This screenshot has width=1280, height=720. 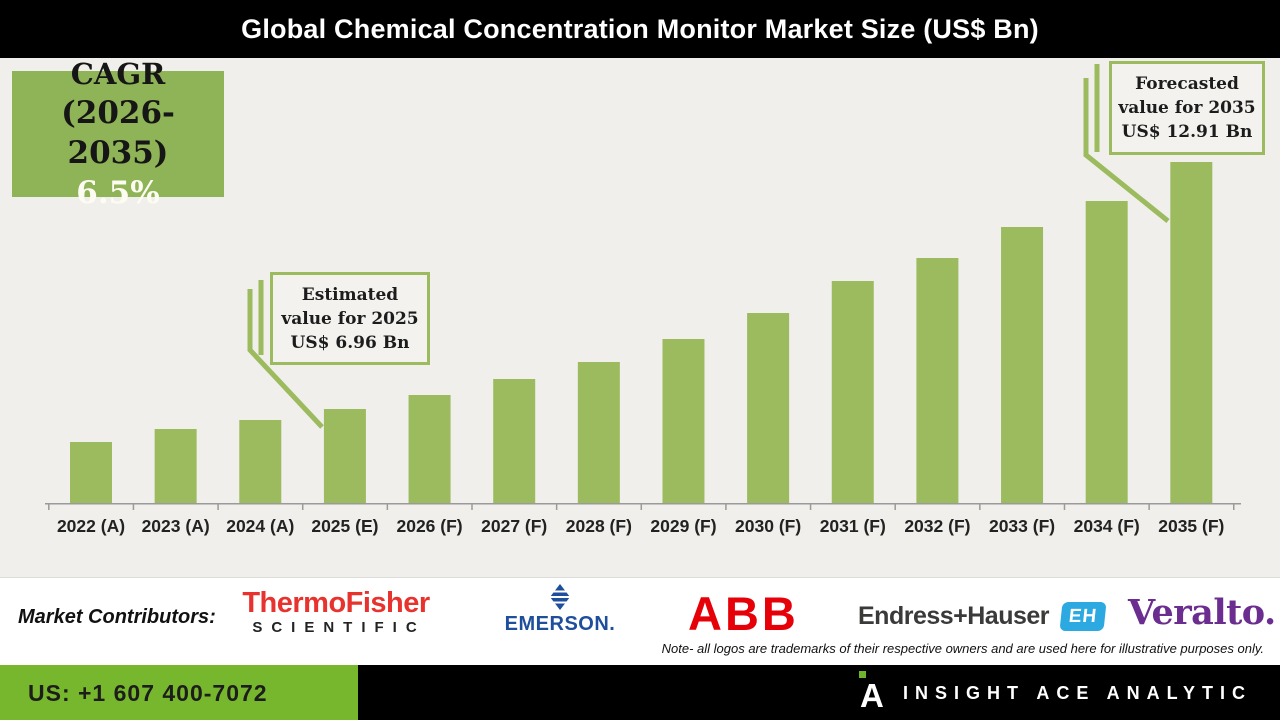 What do you see at coordinates (1191, 526) in the screenshot?
I see `x-axis-label: 2035 (F)` at bounding box center [1191, 526].